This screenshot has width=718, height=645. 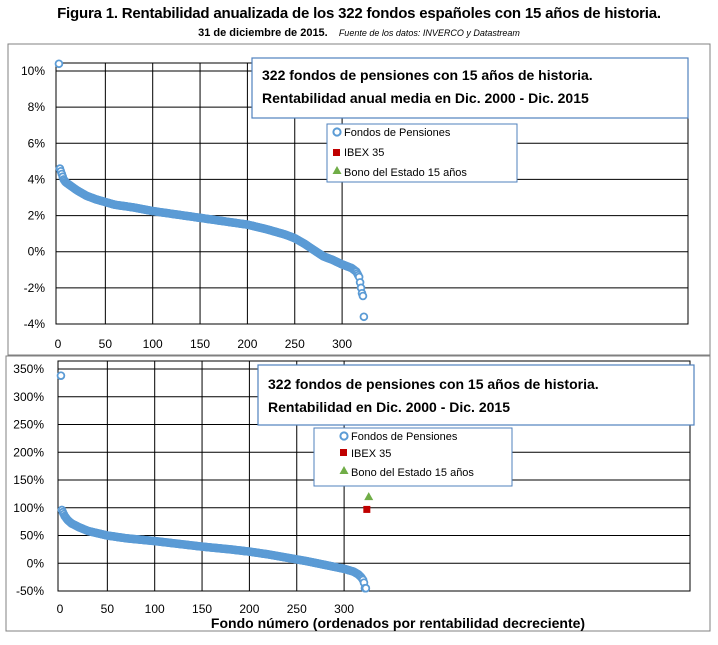 What do you see at coordinates (108, 609) in the screenshot?
I see `c2-x-tick: 50` at bounding box center [108, 609].